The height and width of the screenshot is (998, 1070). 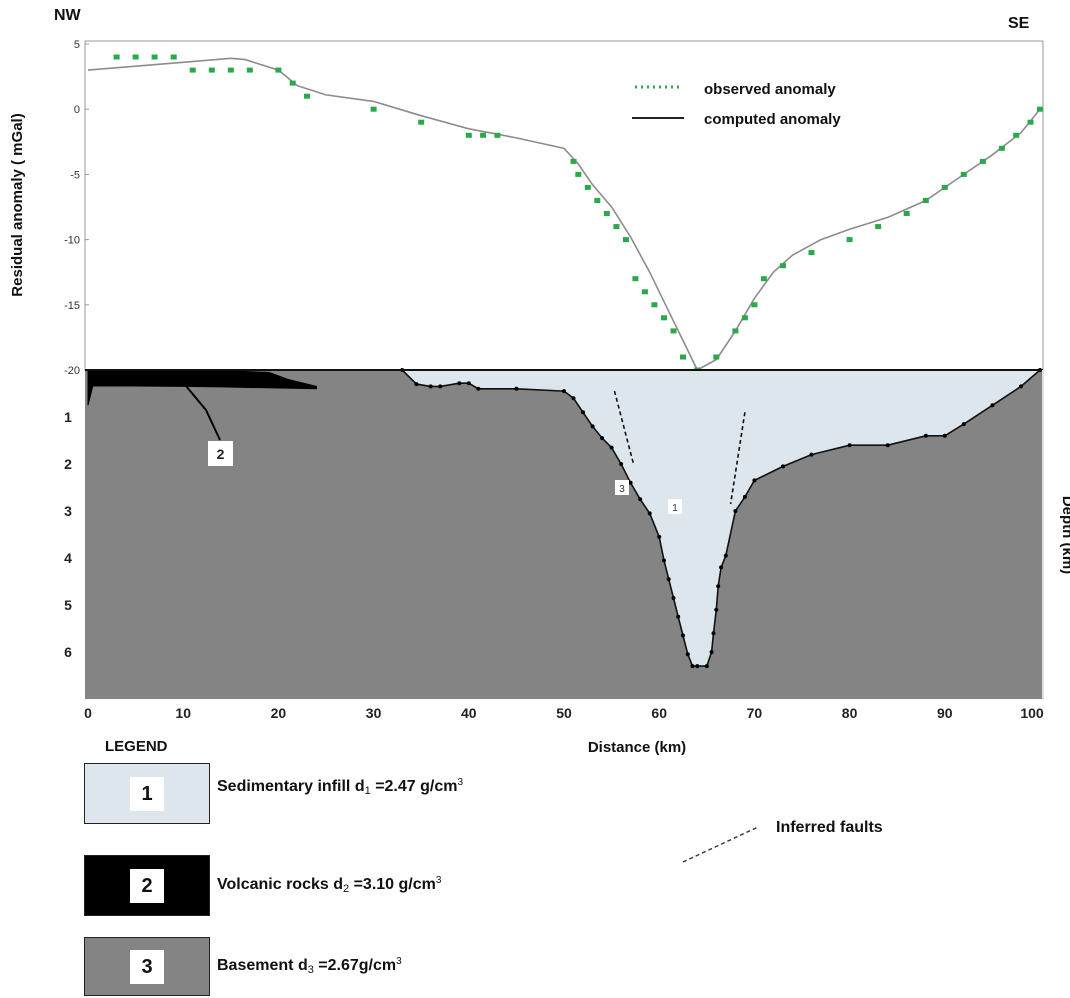 I want to click on observed-legend-label: observed anomaly, so click(x=770, y=89).